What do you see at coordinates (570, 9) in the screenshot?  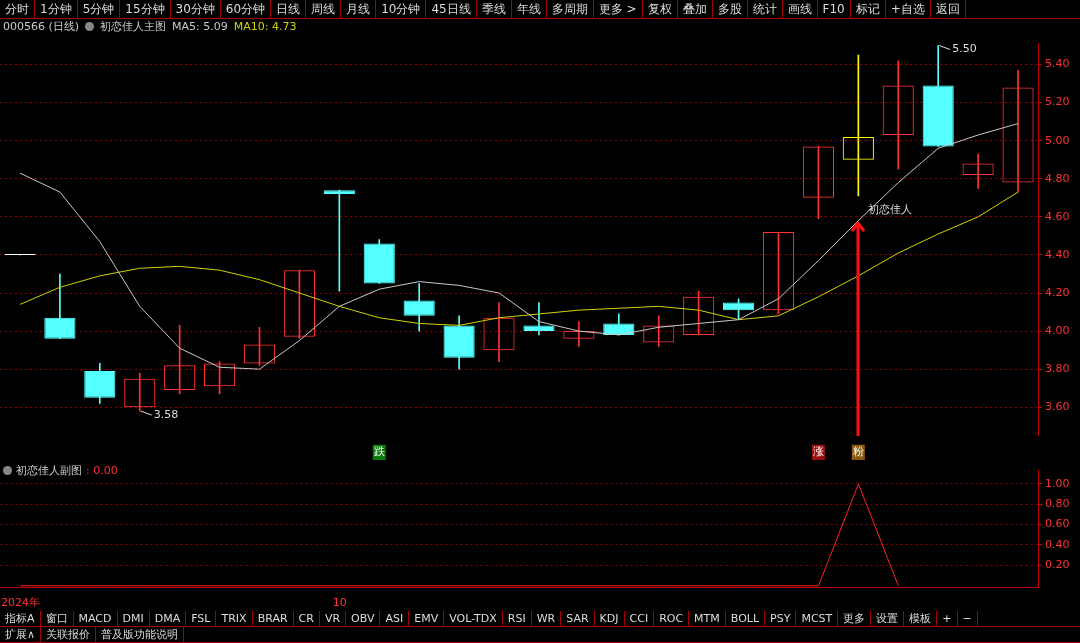 I see `text: 多周期` at bounding box center [570, 9].